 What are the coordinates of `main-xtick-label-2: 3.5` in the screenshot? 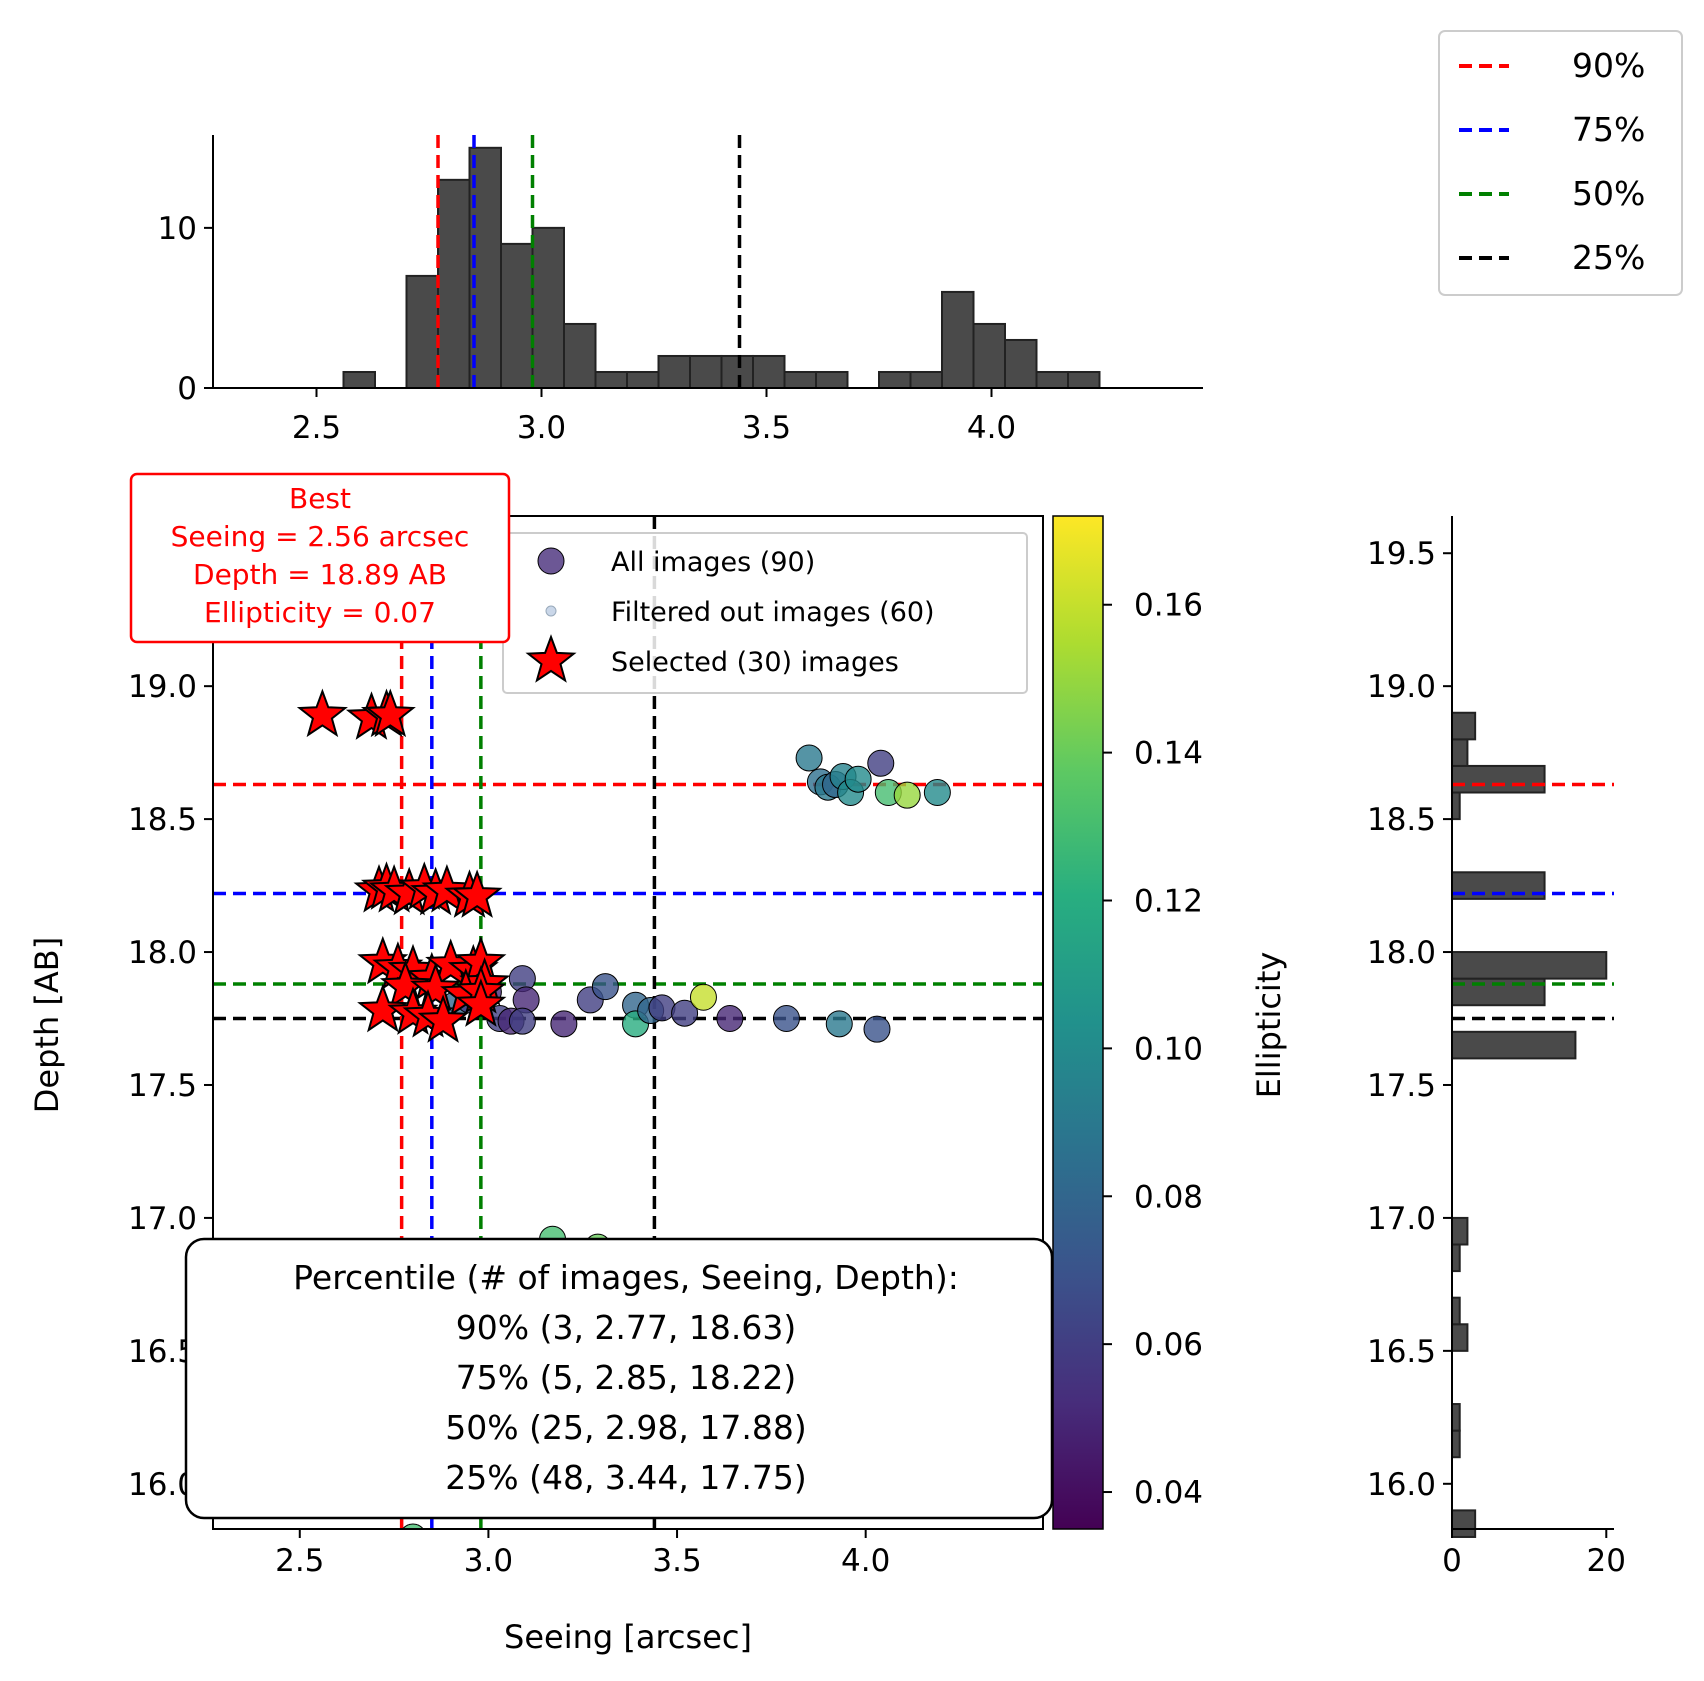 It's located at (676, 1561).